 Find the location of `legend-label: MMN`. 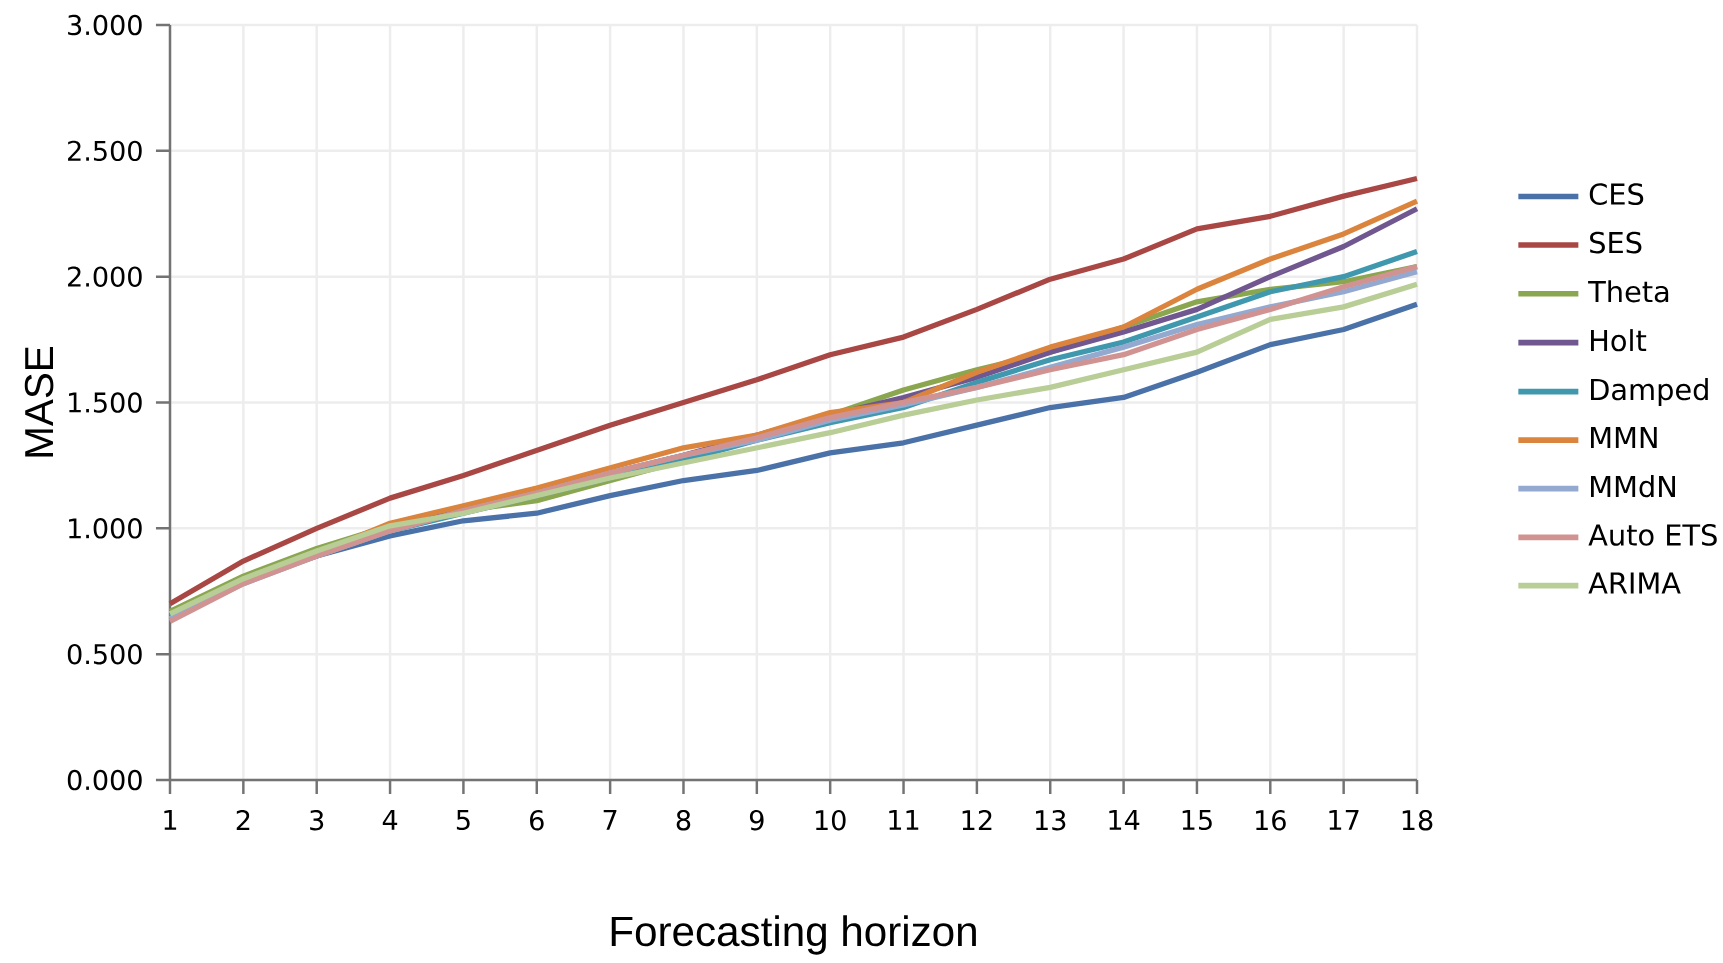

legend-label: MMN is located at coordinates (1624, 438).